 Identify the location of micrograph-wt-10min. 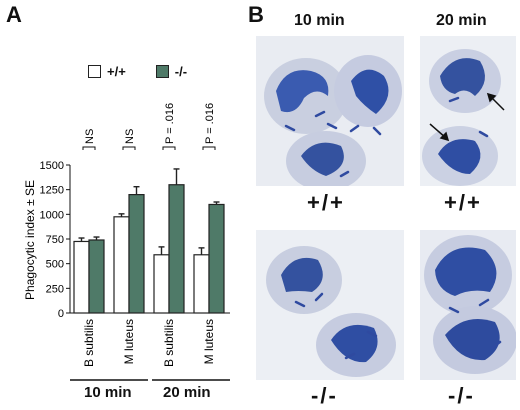
(330, 111).